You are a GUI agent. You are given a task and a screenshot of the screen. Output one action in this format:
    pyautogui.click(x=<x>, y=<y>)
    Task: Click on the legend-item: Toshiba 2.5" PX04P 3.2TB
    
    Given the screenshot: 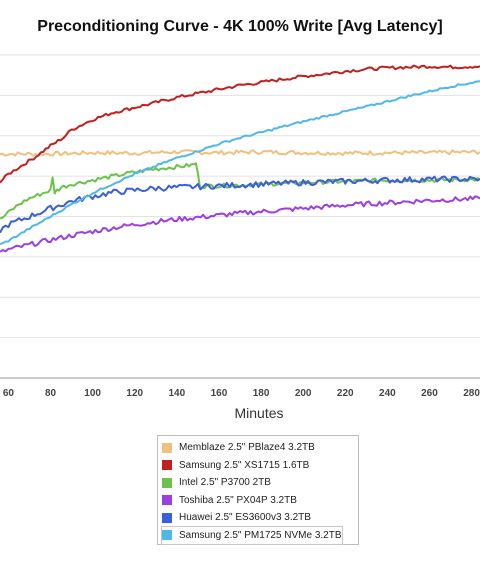 What is the action you would take?
    pyautogui.click(x=229, y=500)
    